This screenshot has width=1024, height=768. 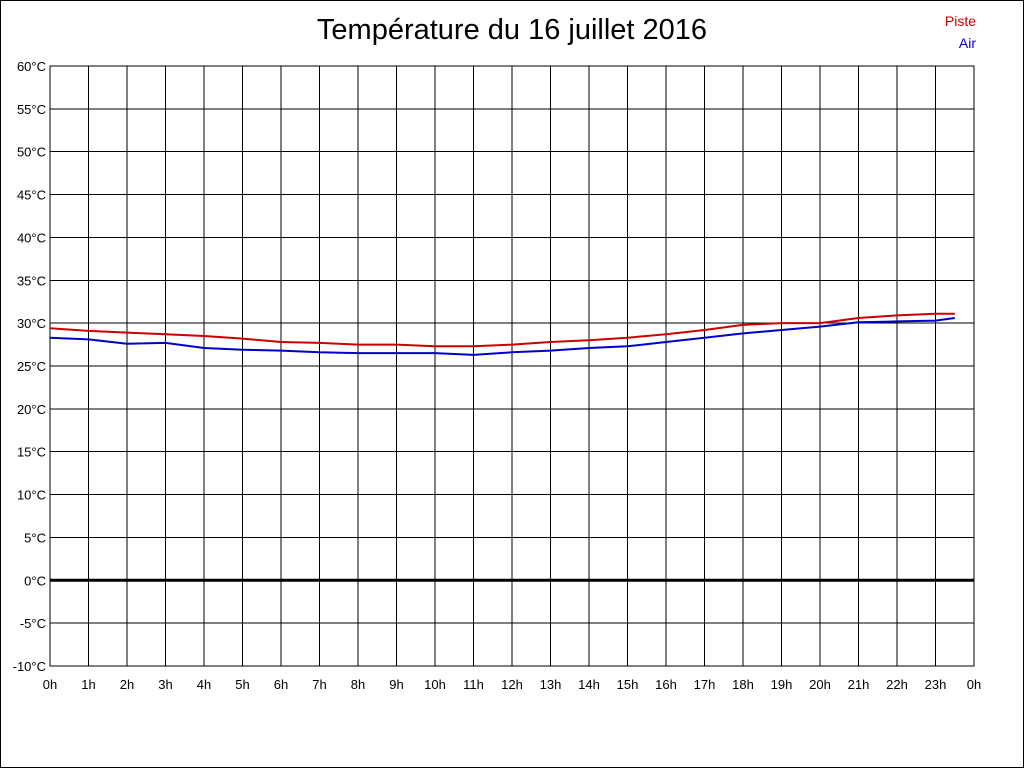 I want to click on y-tick-label: -10°C, so click(x=29, y=666).